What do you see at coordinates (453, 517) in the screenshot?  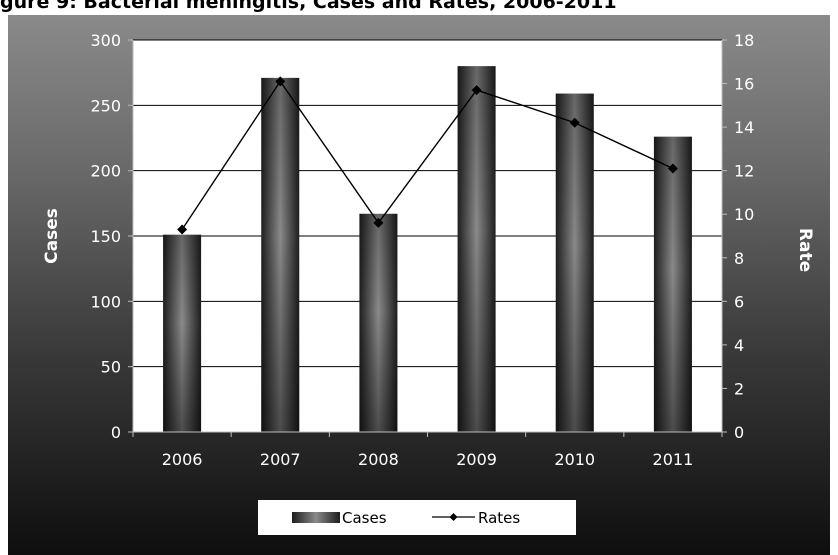 I see `legend-rates-marker` at bounding box center [453, 517].